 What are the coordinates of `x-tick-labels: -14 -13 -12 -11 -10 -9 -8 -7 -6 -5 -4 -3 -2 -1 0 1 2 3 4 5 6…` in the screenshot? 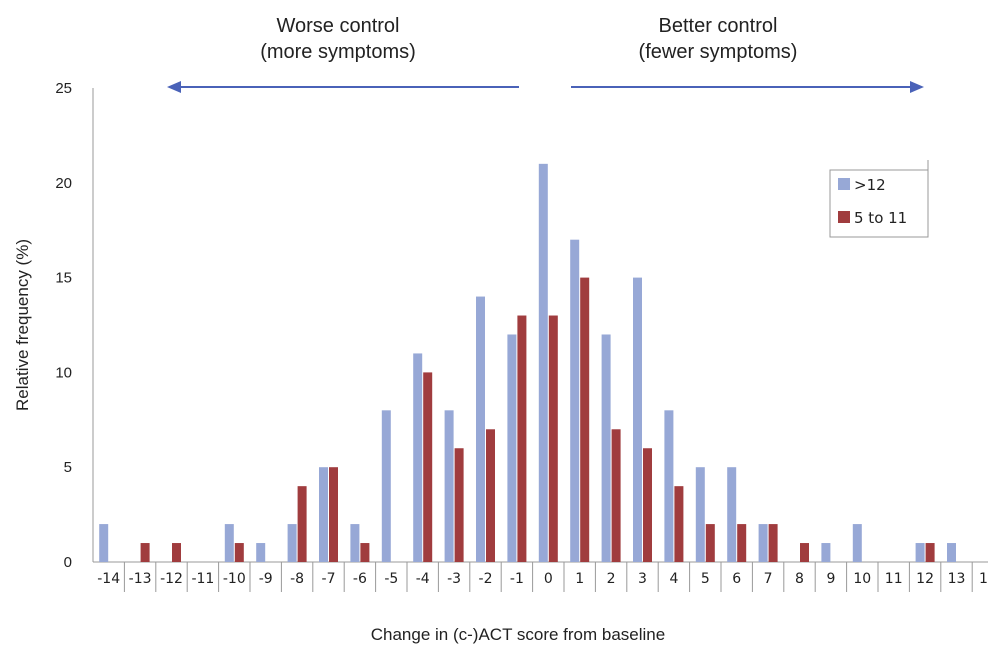 It's located at (542, 577).